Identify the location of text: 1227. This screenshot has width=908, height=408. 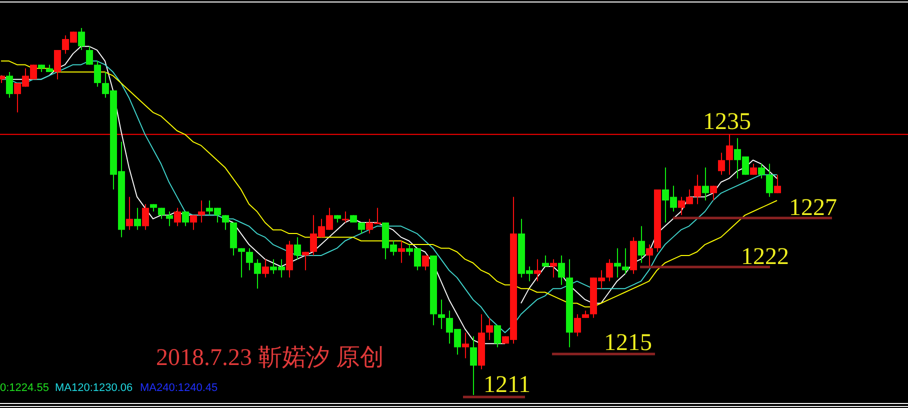
(813, 208).